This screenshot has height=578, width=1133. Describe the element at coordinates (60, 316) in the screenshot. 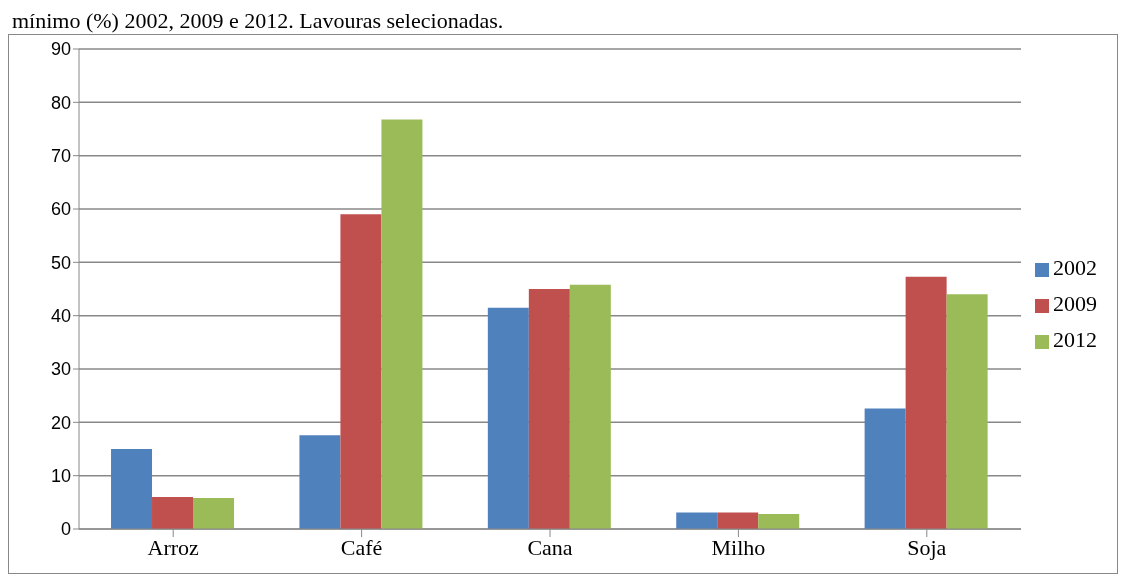

I see `y-tick-label: 40` at that location.